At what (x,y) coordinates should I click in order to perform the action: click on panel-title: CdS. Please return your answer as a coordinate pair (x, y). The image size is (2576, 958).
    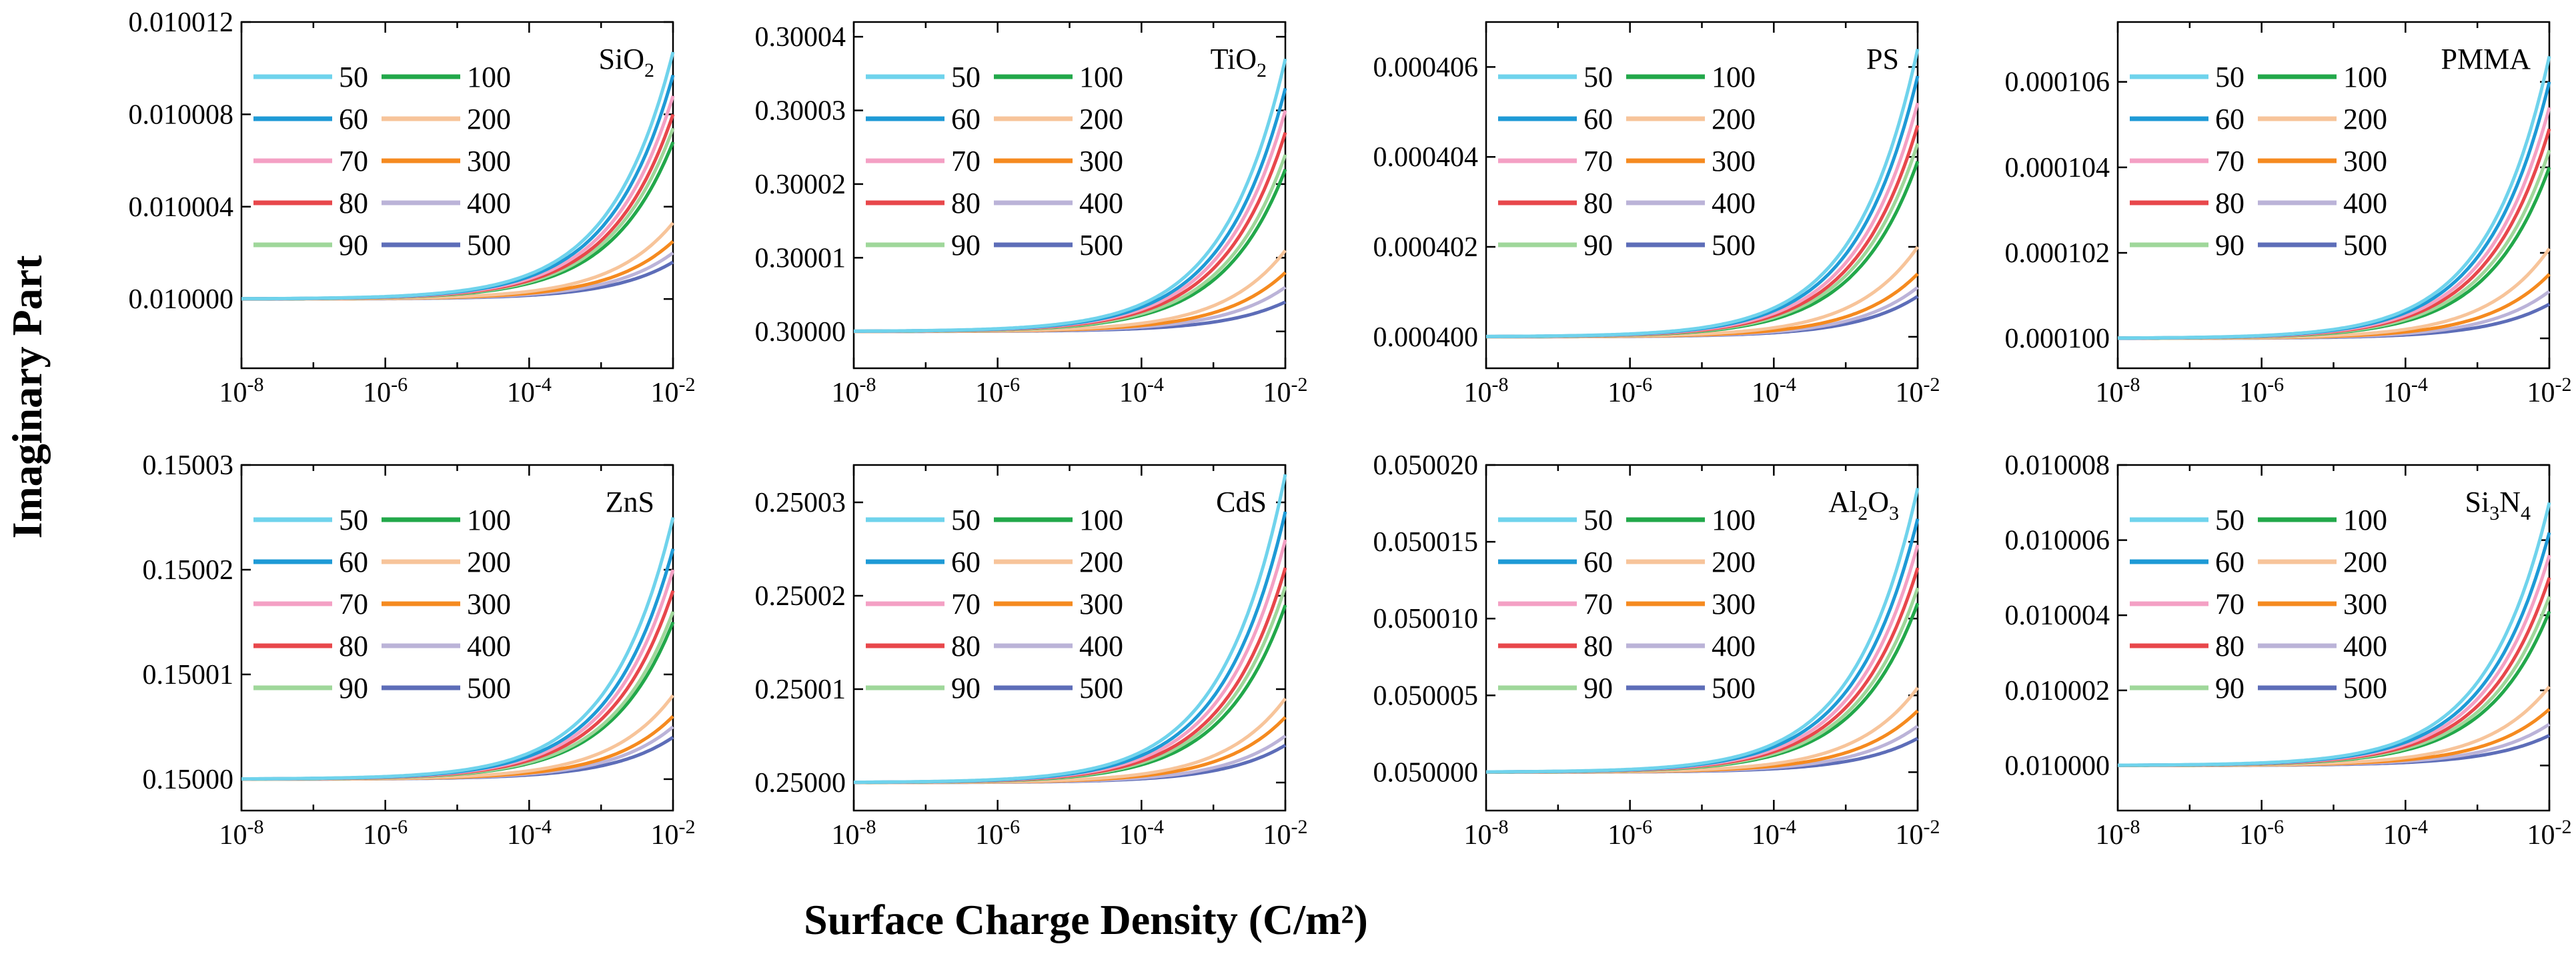
    Looking at the image, I should click on (1242, 502).